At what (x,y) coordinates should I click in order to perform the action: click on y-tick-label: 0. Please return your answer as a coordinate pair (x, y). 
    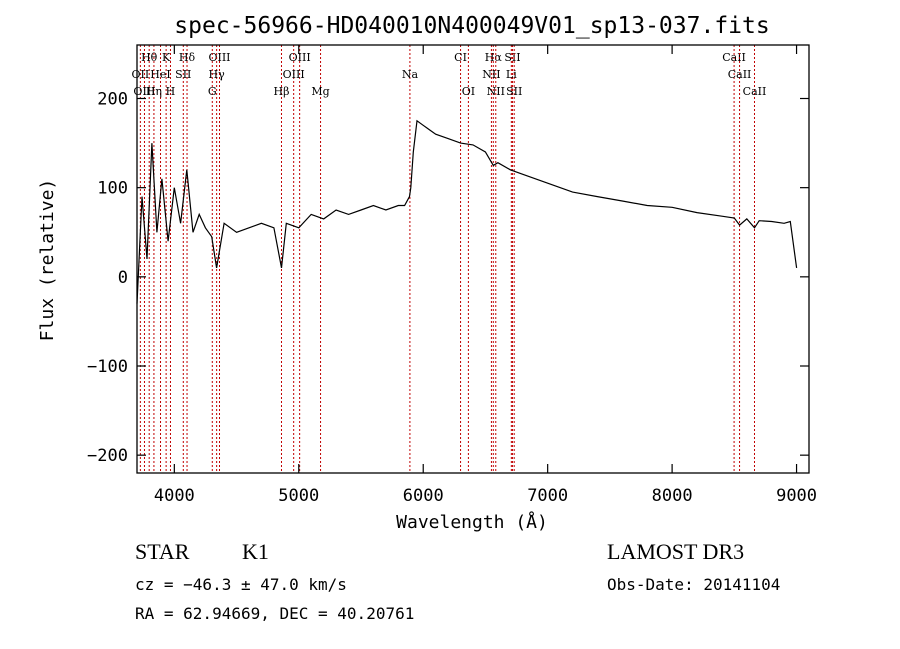
    Looking at the image, I should click on (123, 278).